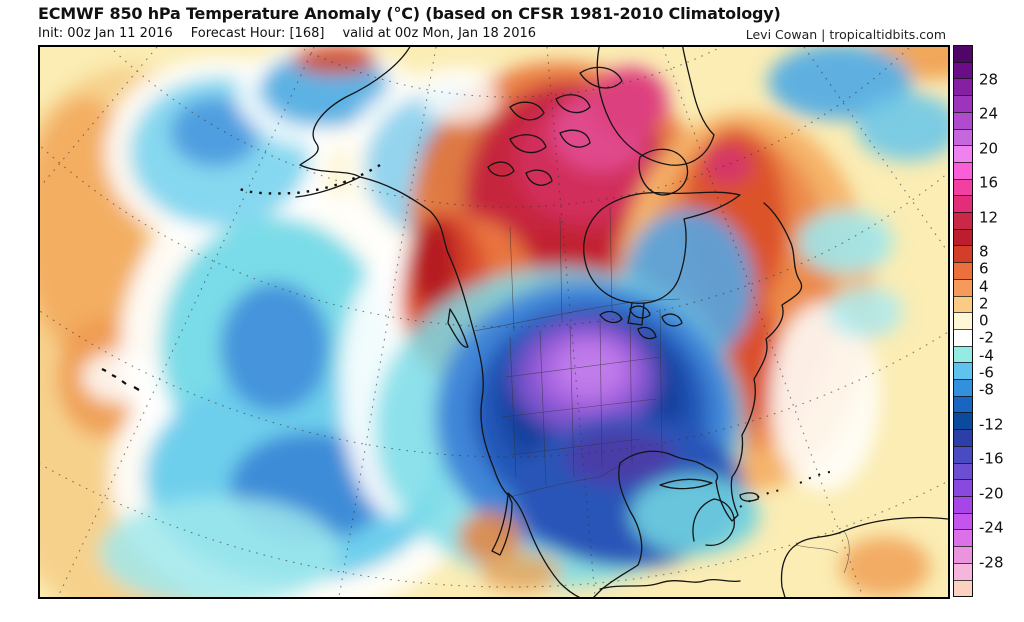 This screenshot has height=622, width=1024. Describe the element at coordinates (630, 102) in the screenshot. I see `anomaly-region-greenland-warm-pink-north` at that location.